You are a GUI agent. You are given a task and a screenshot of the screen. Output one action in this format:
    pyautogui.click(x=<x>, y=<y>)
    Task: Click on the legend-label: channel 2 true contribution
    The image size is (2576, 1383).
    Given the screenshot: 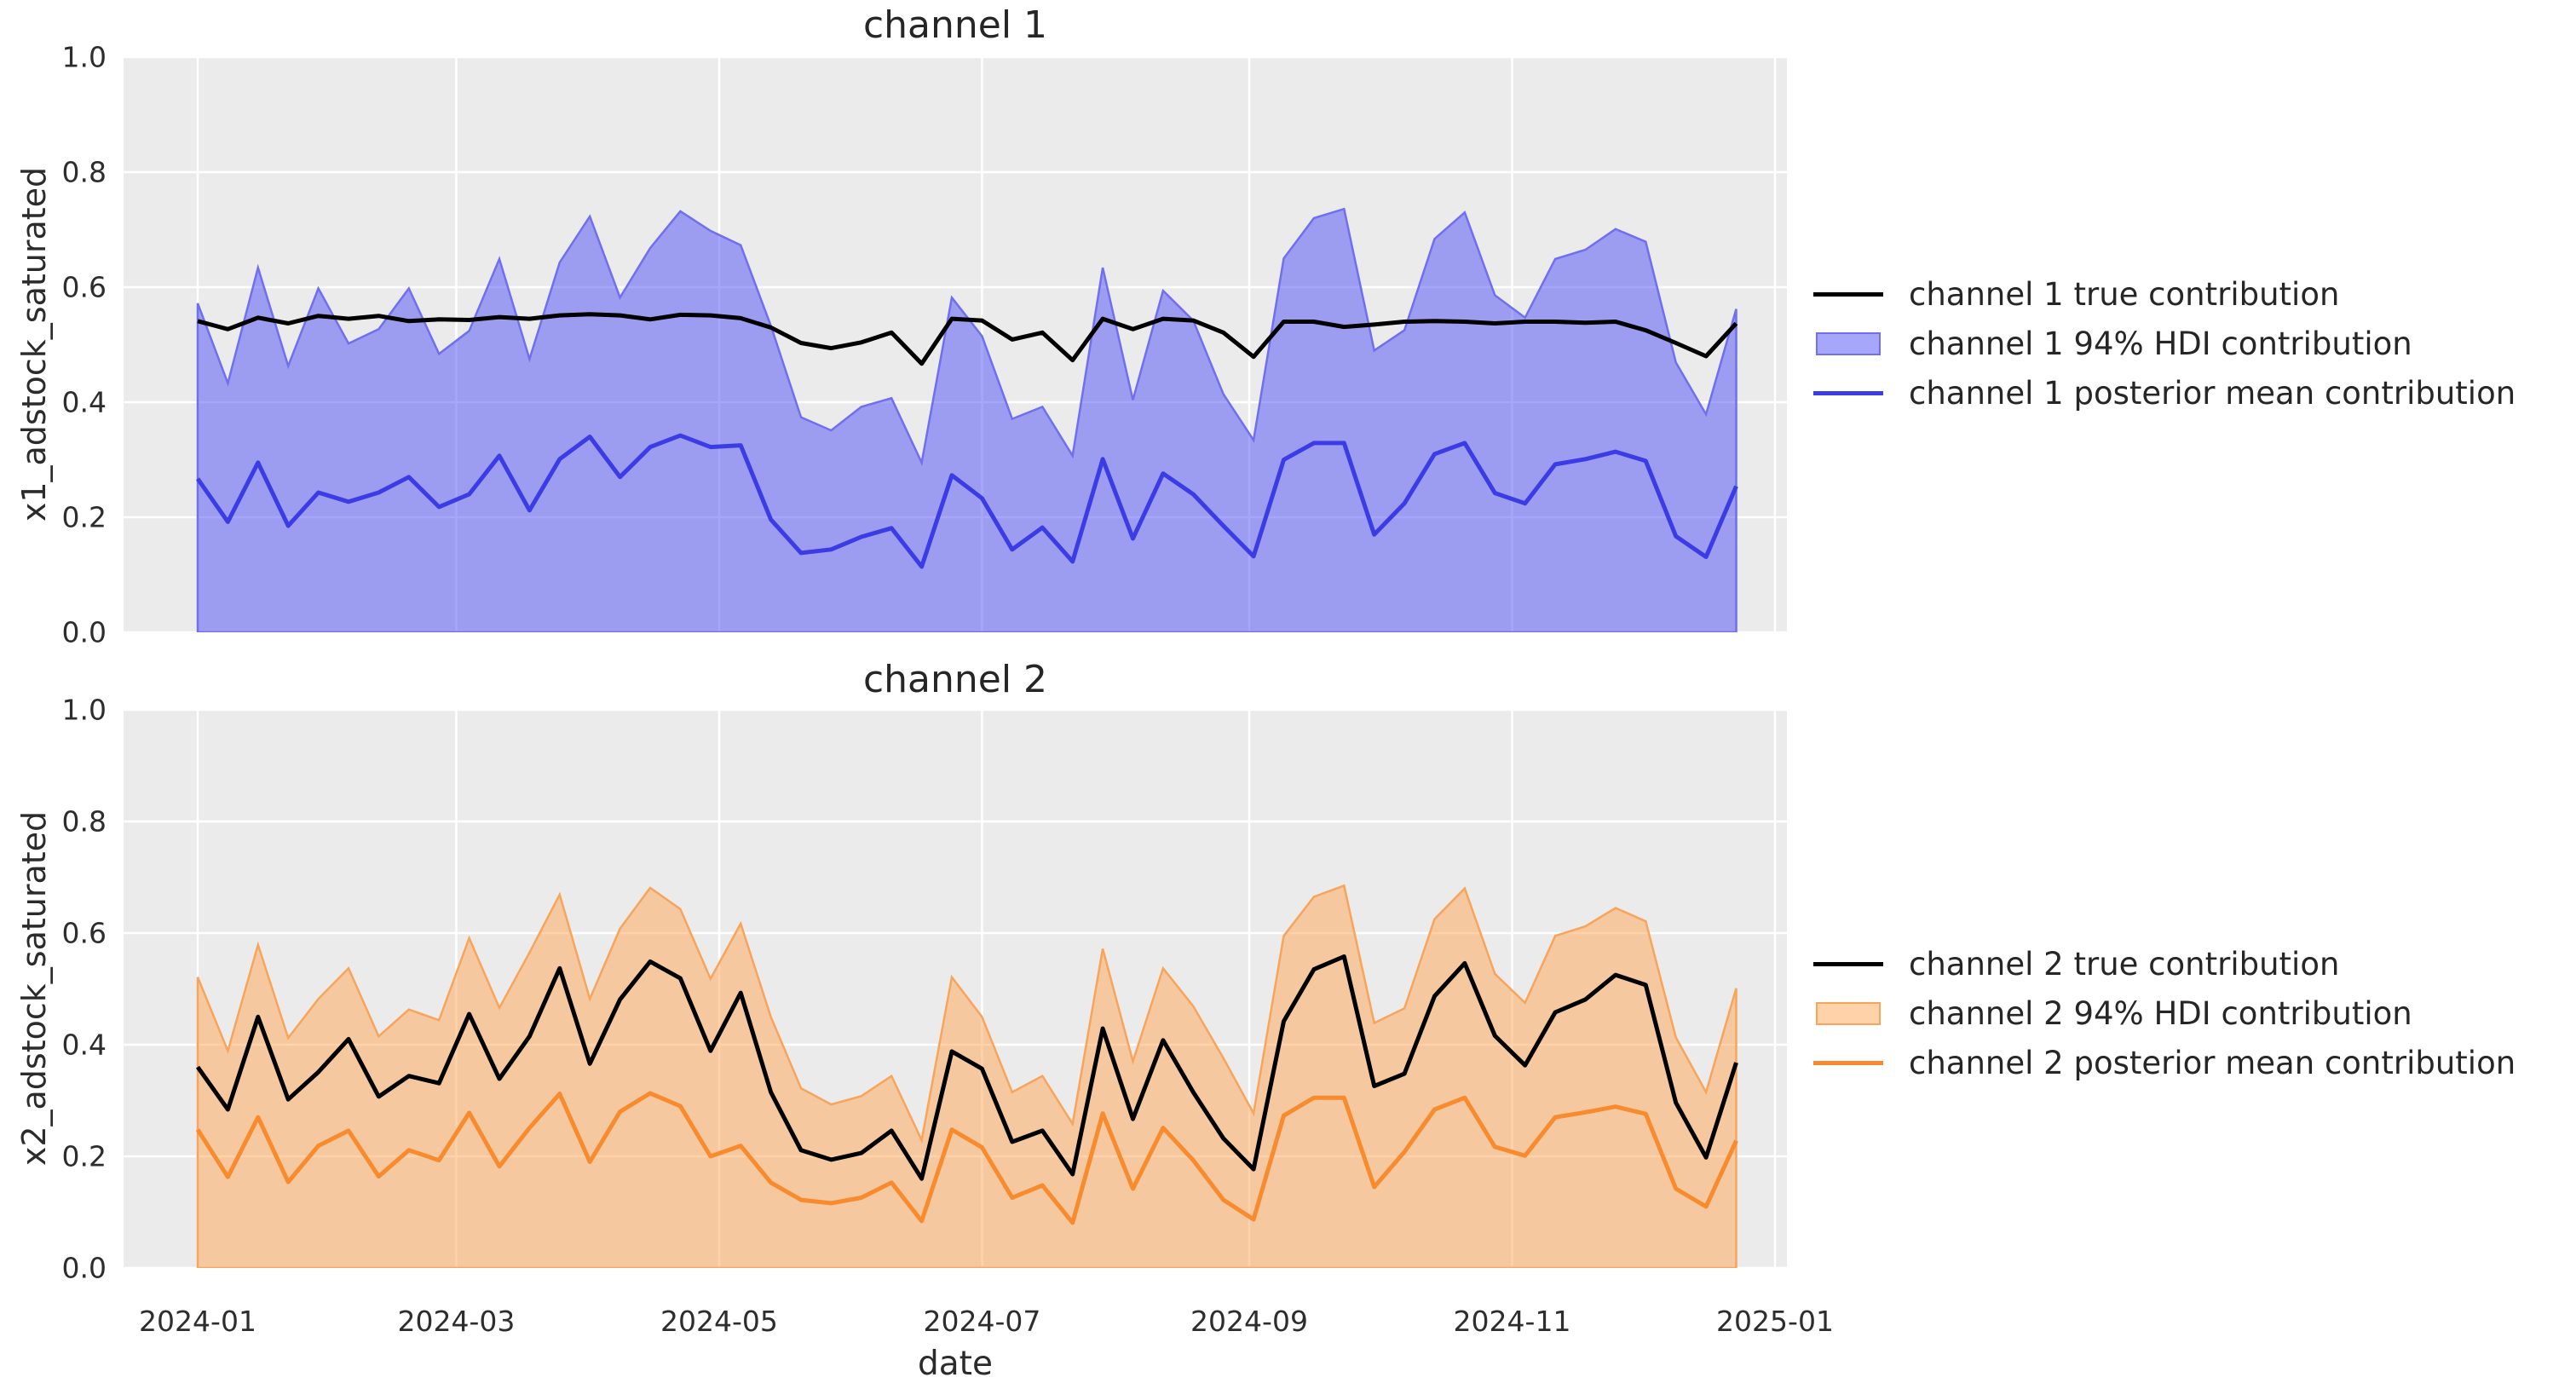 What is the action you would take?
    pyautogui.click(x=2124, y=964)
    